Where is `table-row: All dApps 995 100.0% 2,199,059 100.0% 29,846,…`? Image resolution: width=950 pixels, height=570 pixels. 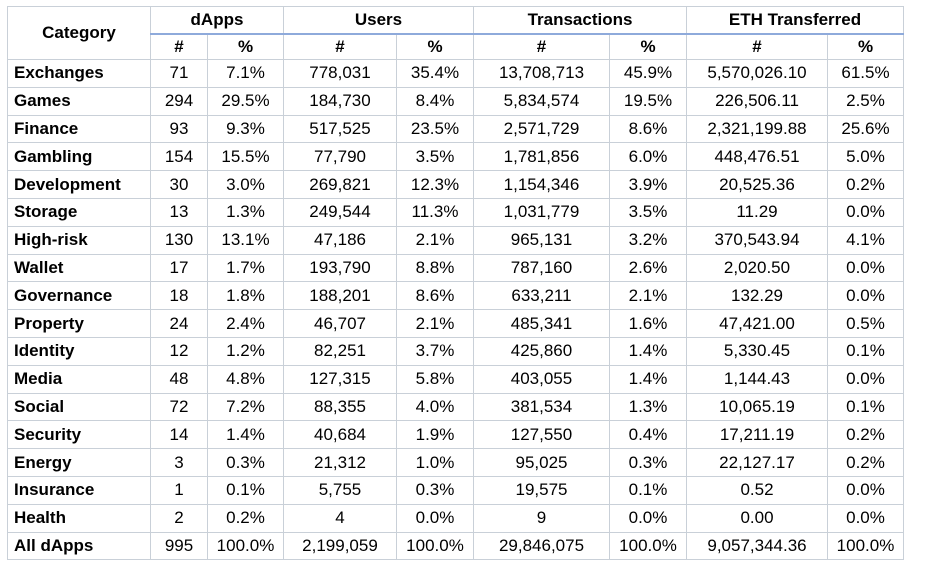
table-row: All dApps 995 100.0% 2,199,059 100.0% 29,846,… is located at coordinates (455, 546).